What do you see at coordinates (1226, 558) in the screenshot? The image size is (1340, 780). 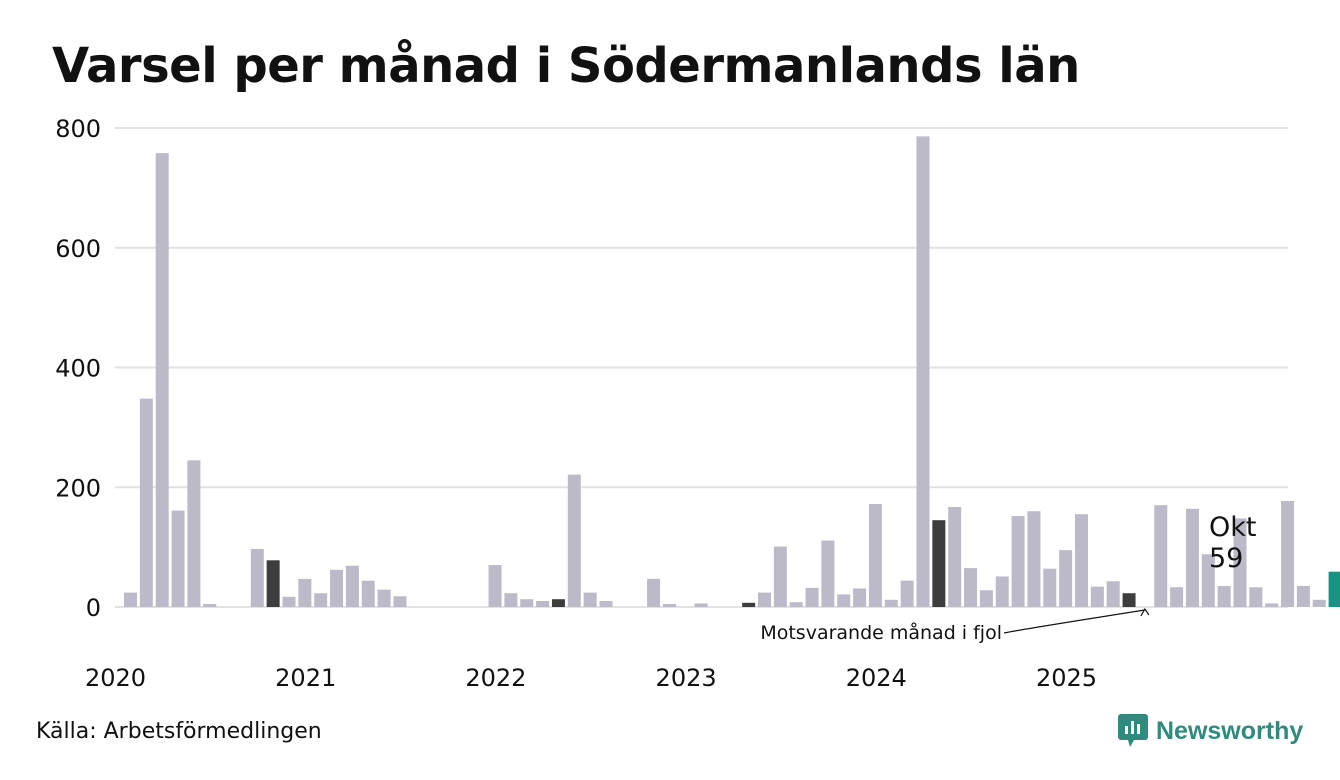 I see `current-value: 59` at bounding box center [1226, 558].